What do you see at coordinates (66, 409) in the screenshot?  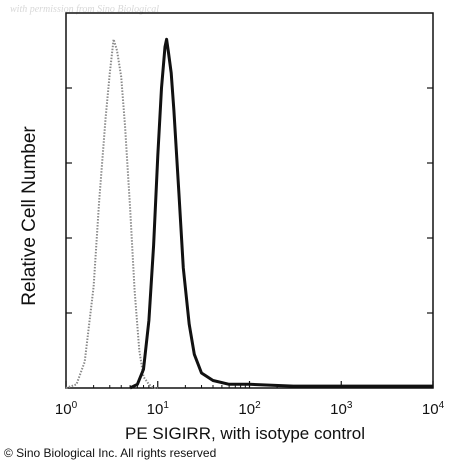 I see `x-tick-label: 10⁰` at bounding box center [66, 409].